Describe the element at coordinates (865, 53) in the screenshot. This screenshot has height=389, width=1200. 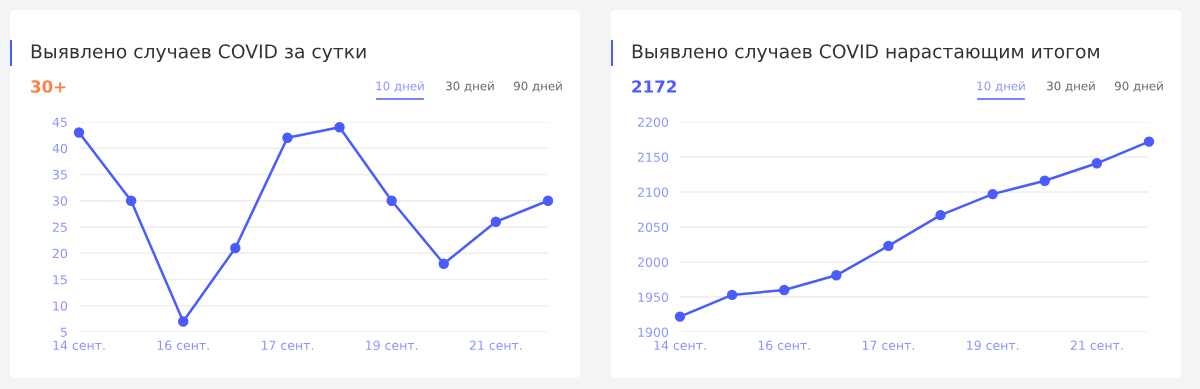
I see `chart-title: Выявлено случаев COVID нарастающим итогом` at that location.